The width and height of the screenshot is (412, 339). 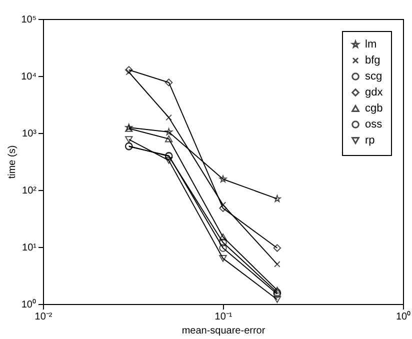 I want to click on legend-label: oss, so click(x=374, y=124).